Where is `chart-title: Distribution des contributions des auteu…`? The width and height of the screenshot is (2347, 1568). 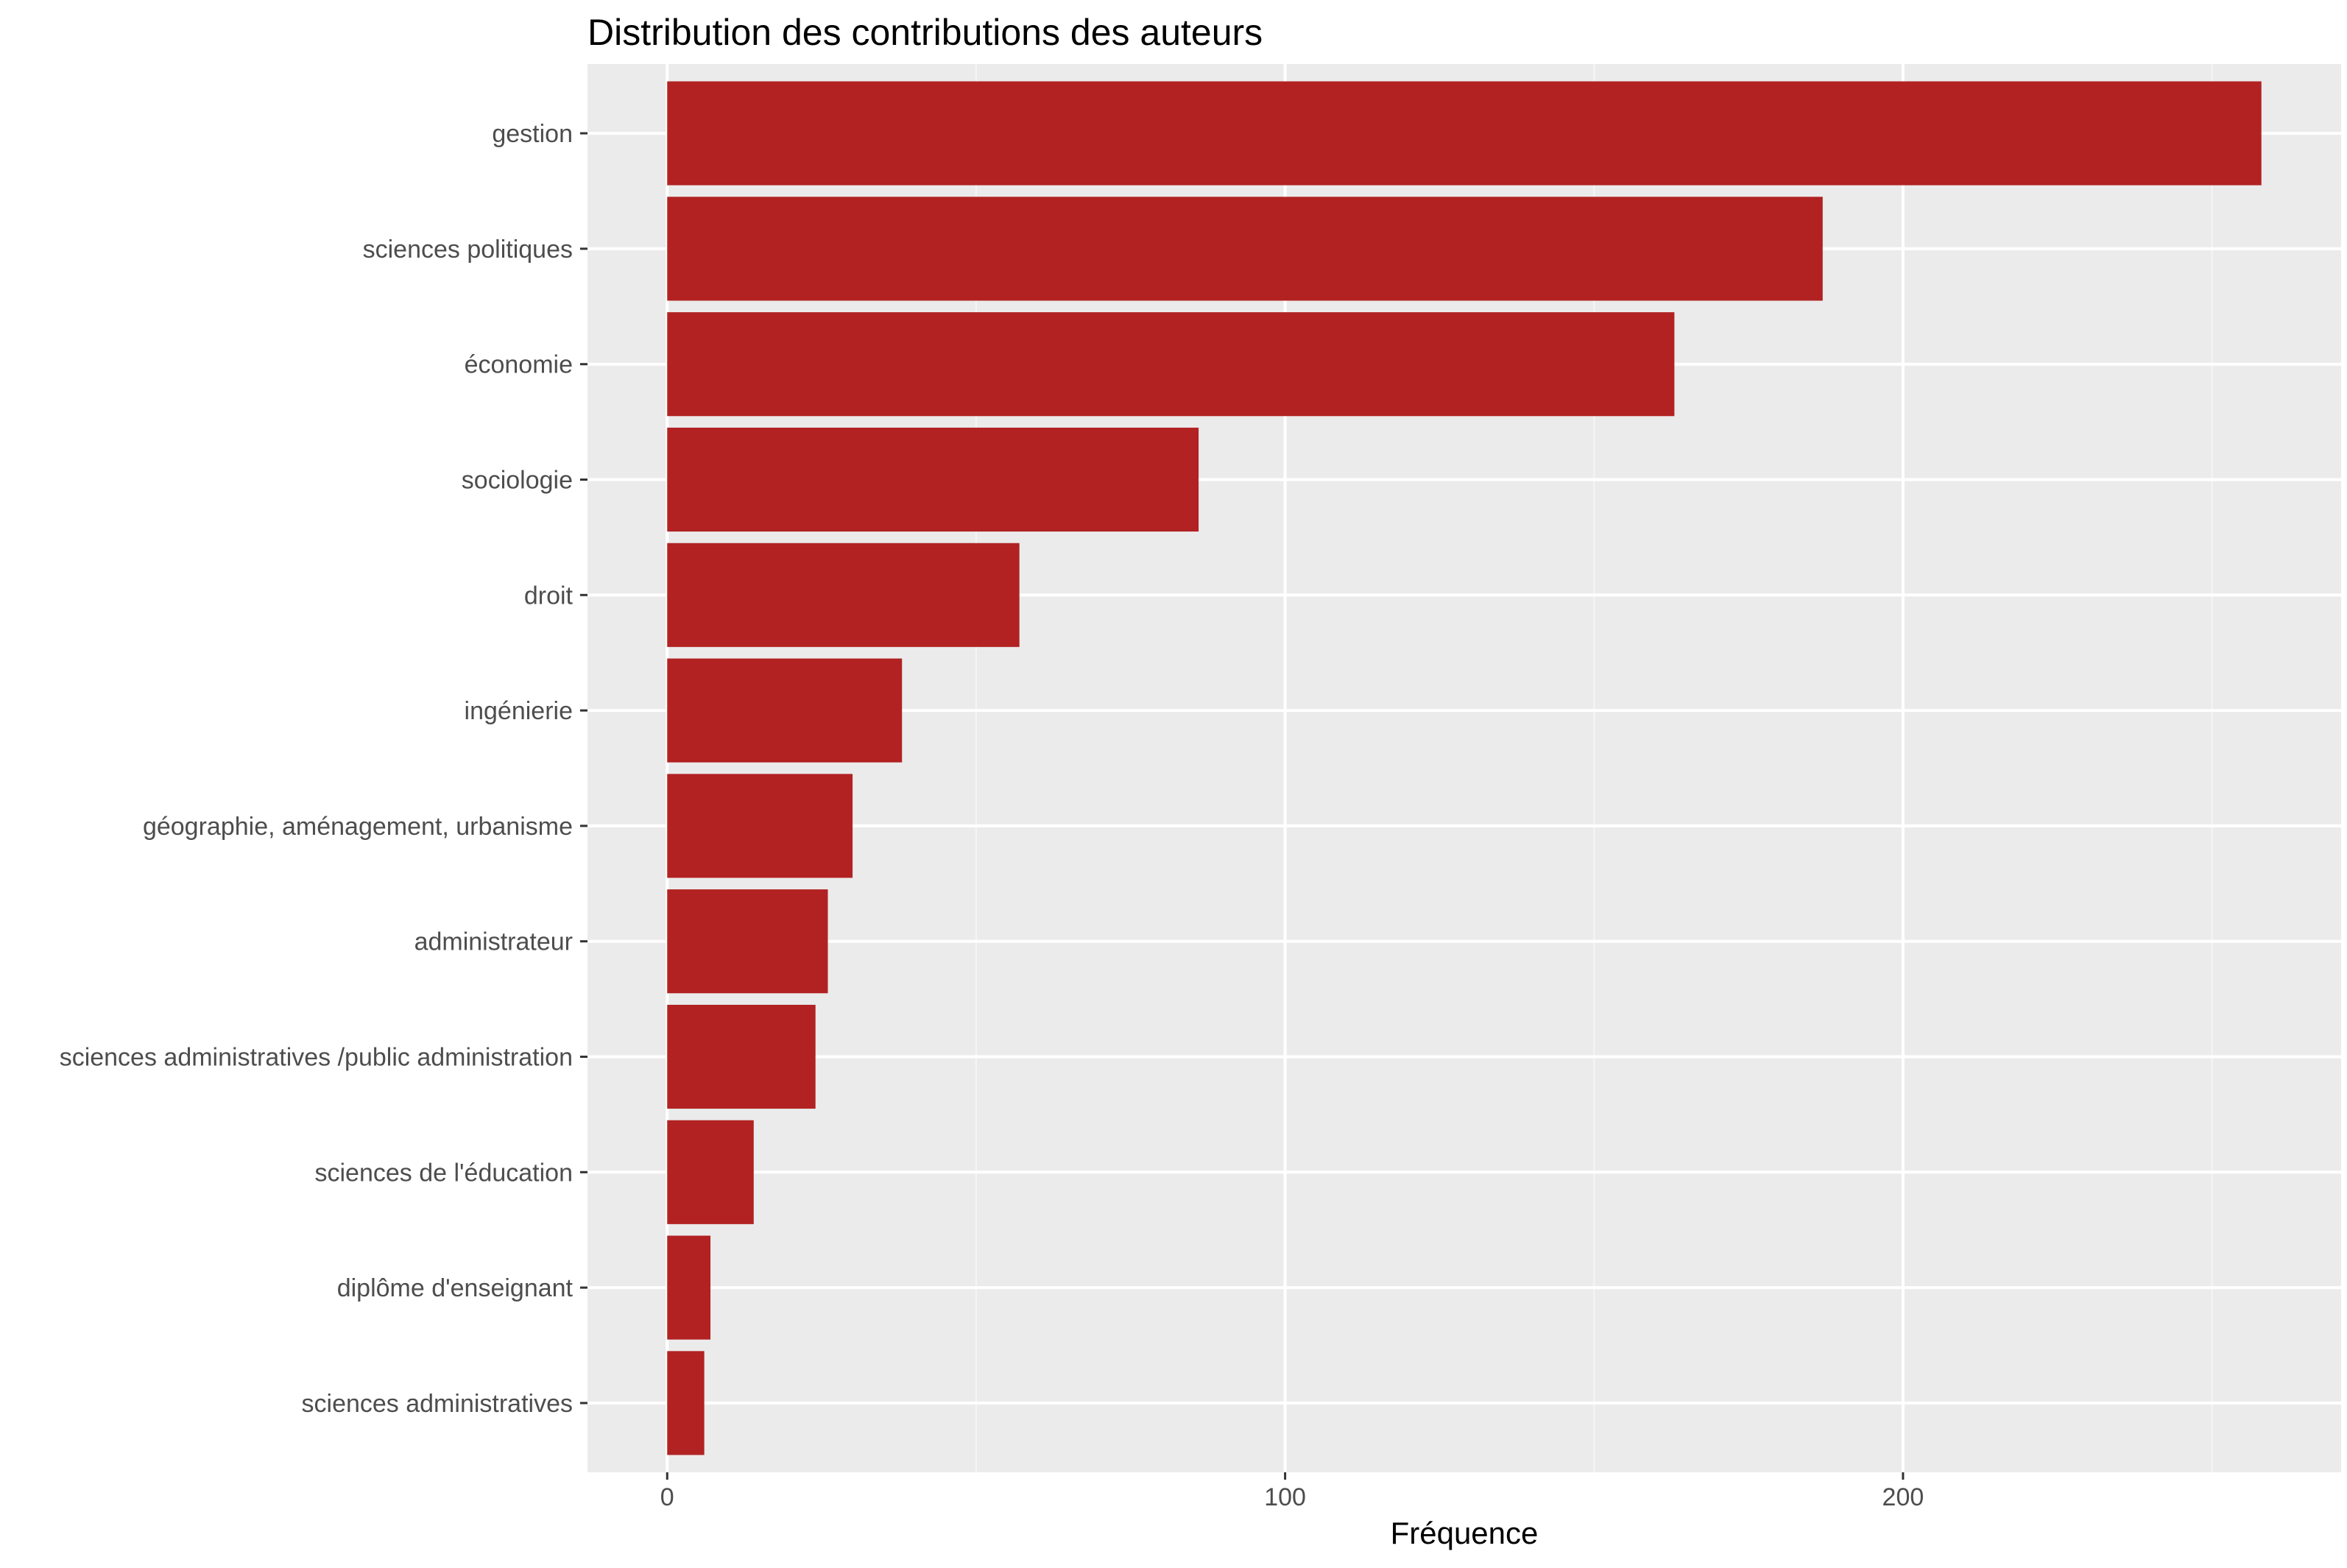 chart-title: Distribution des contributions des auteu… is located at coordinates (925, 33).